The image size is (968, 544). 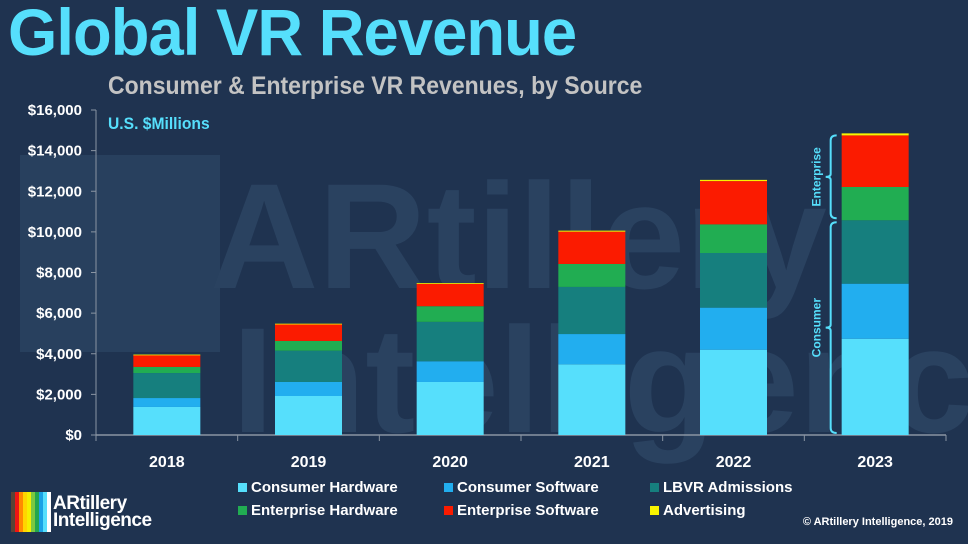 What do you see at coordinates (159, 123) in the screenshot?
I see `units-label: U.S. $Millions` at bounding box center [159, 123].